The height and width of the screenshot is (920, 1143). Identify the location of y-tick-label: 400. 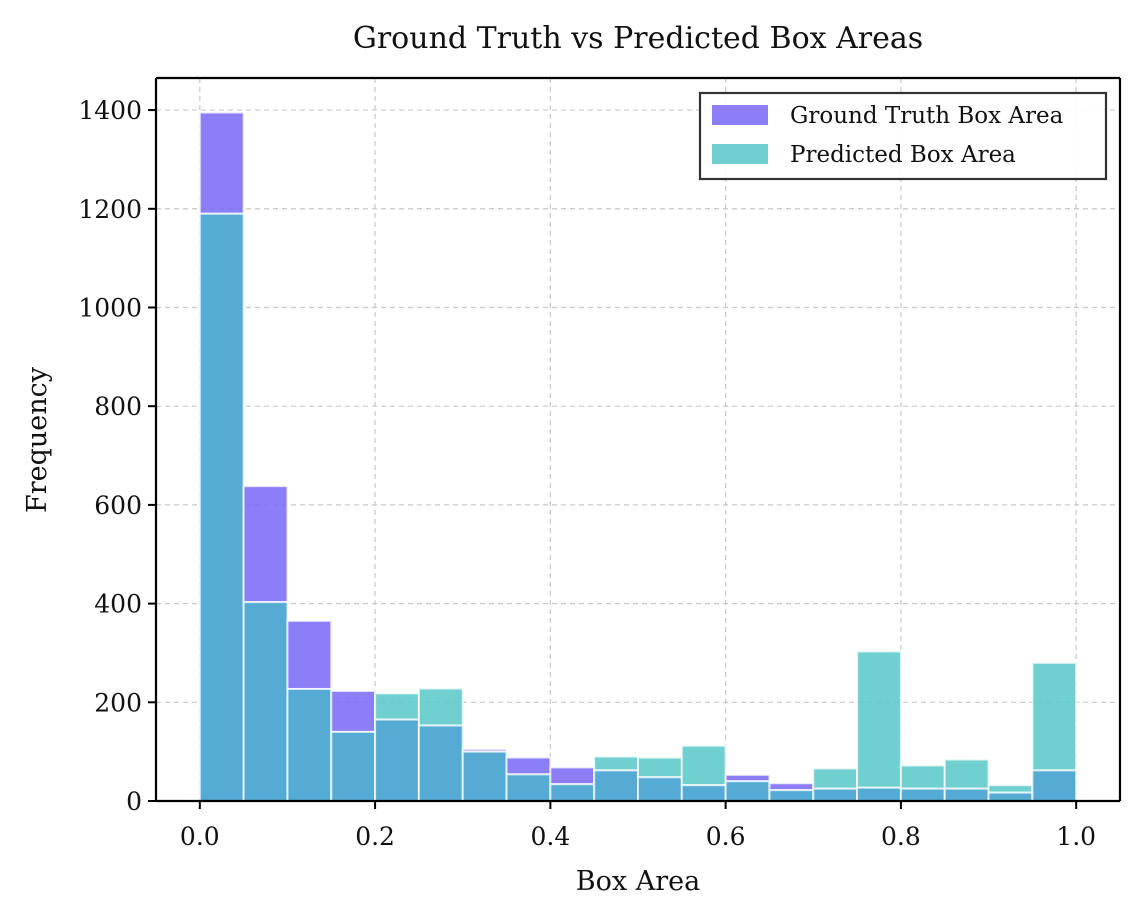
(118, 604).